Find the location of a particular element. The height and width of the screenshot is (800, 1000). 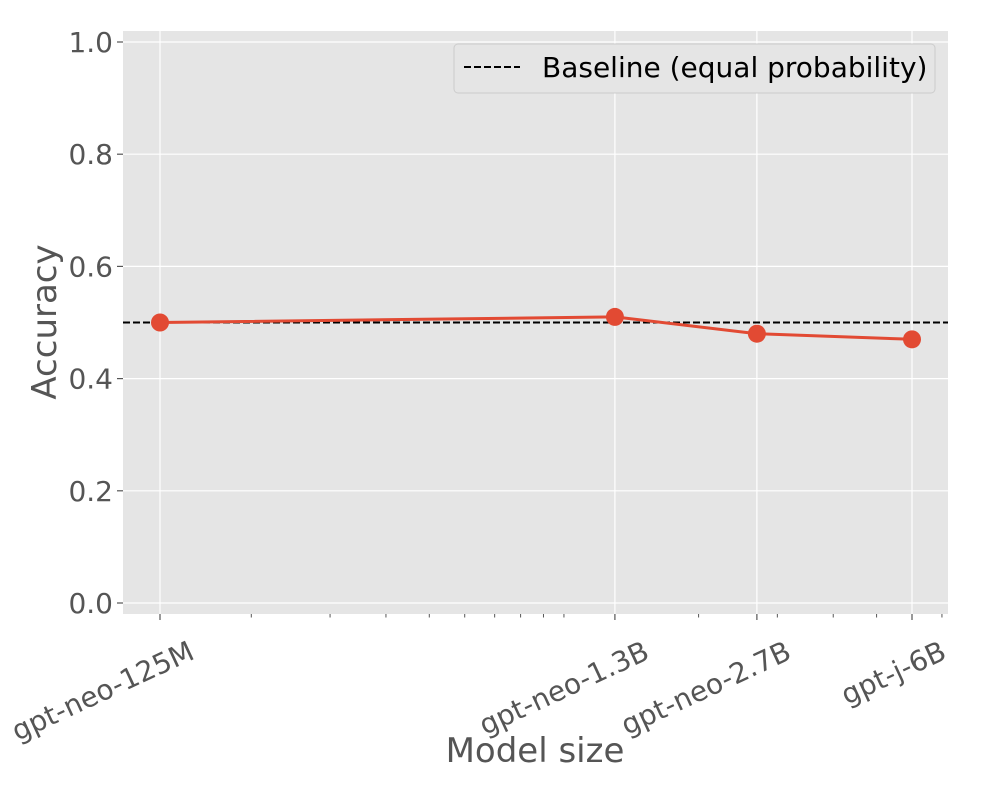

y-ticks: 0.0 0.2 0.4 0.6 0.8 1.0 is located at coordinates (95, 323).